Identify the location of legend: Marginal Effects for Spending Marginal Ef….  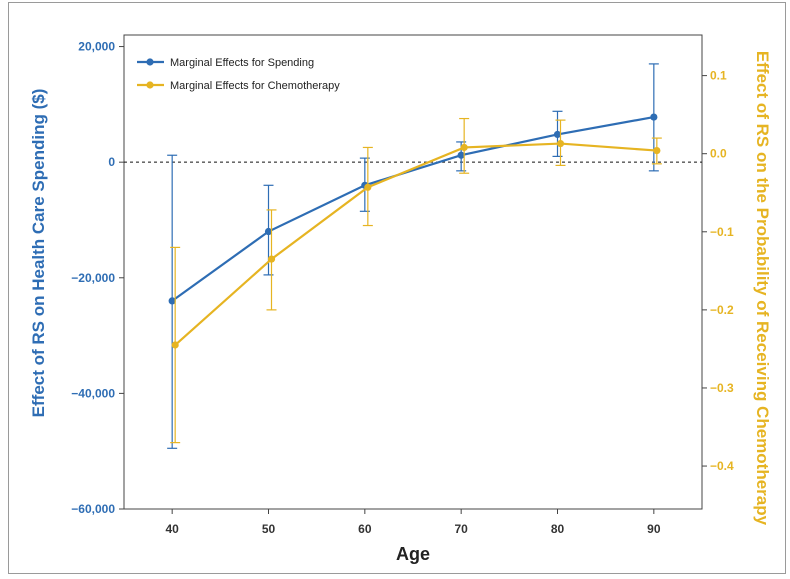
(238, 74).